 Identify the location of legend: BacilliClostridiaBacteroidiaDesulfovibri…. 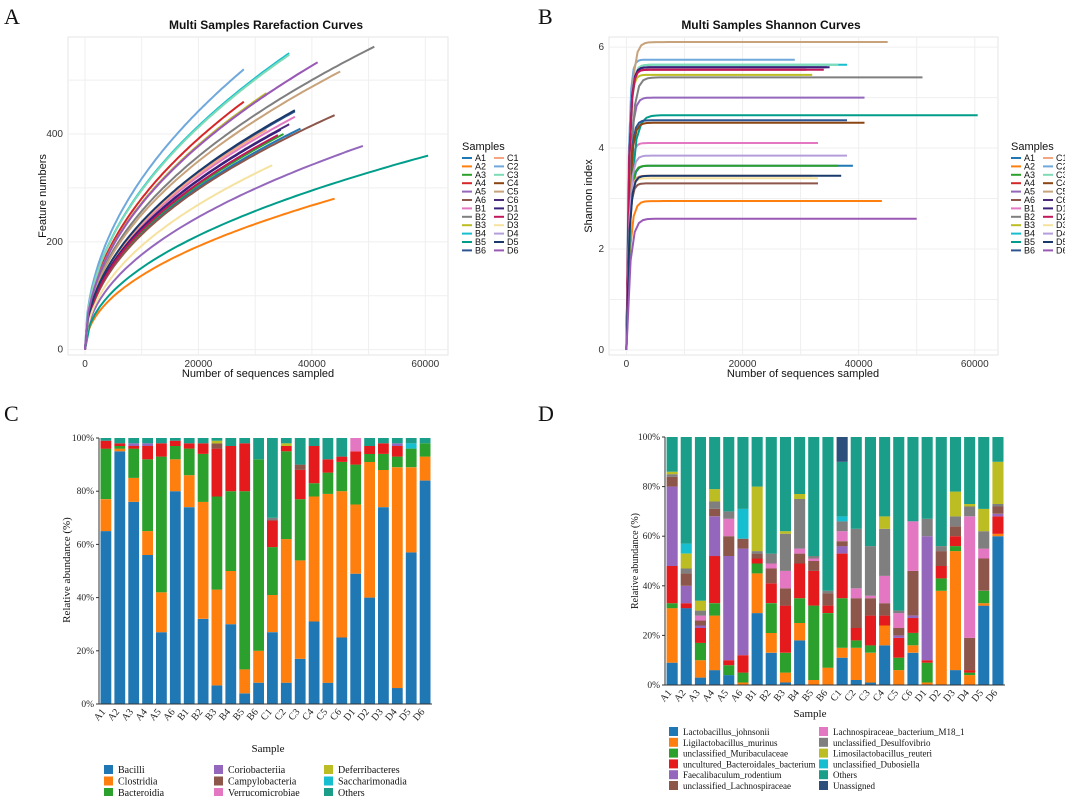
(255, 780).